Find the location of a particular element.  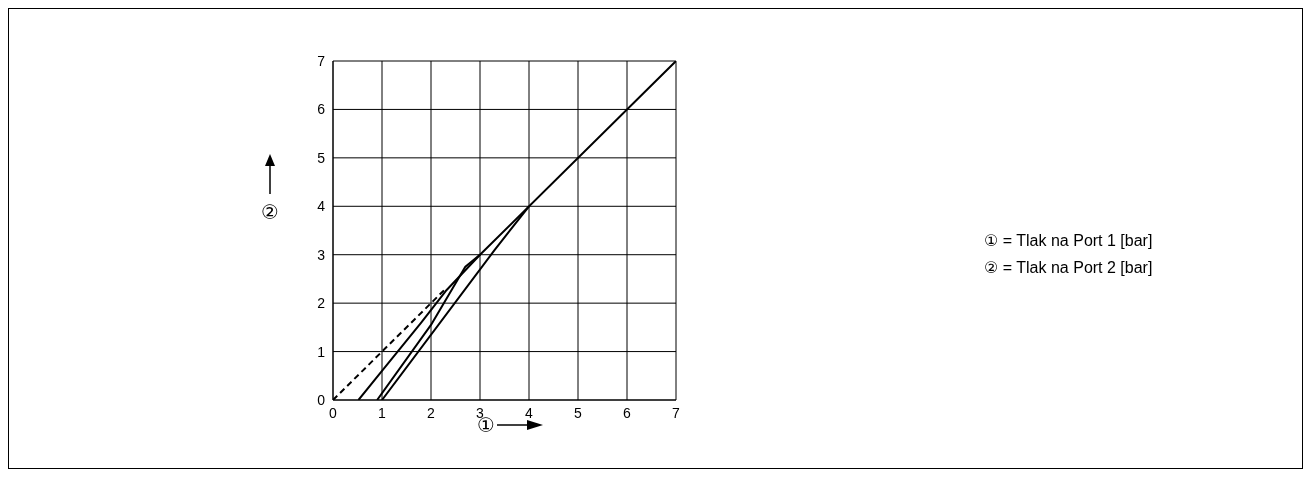

y-tick-label: 1 is located at coordinates (321, 351).